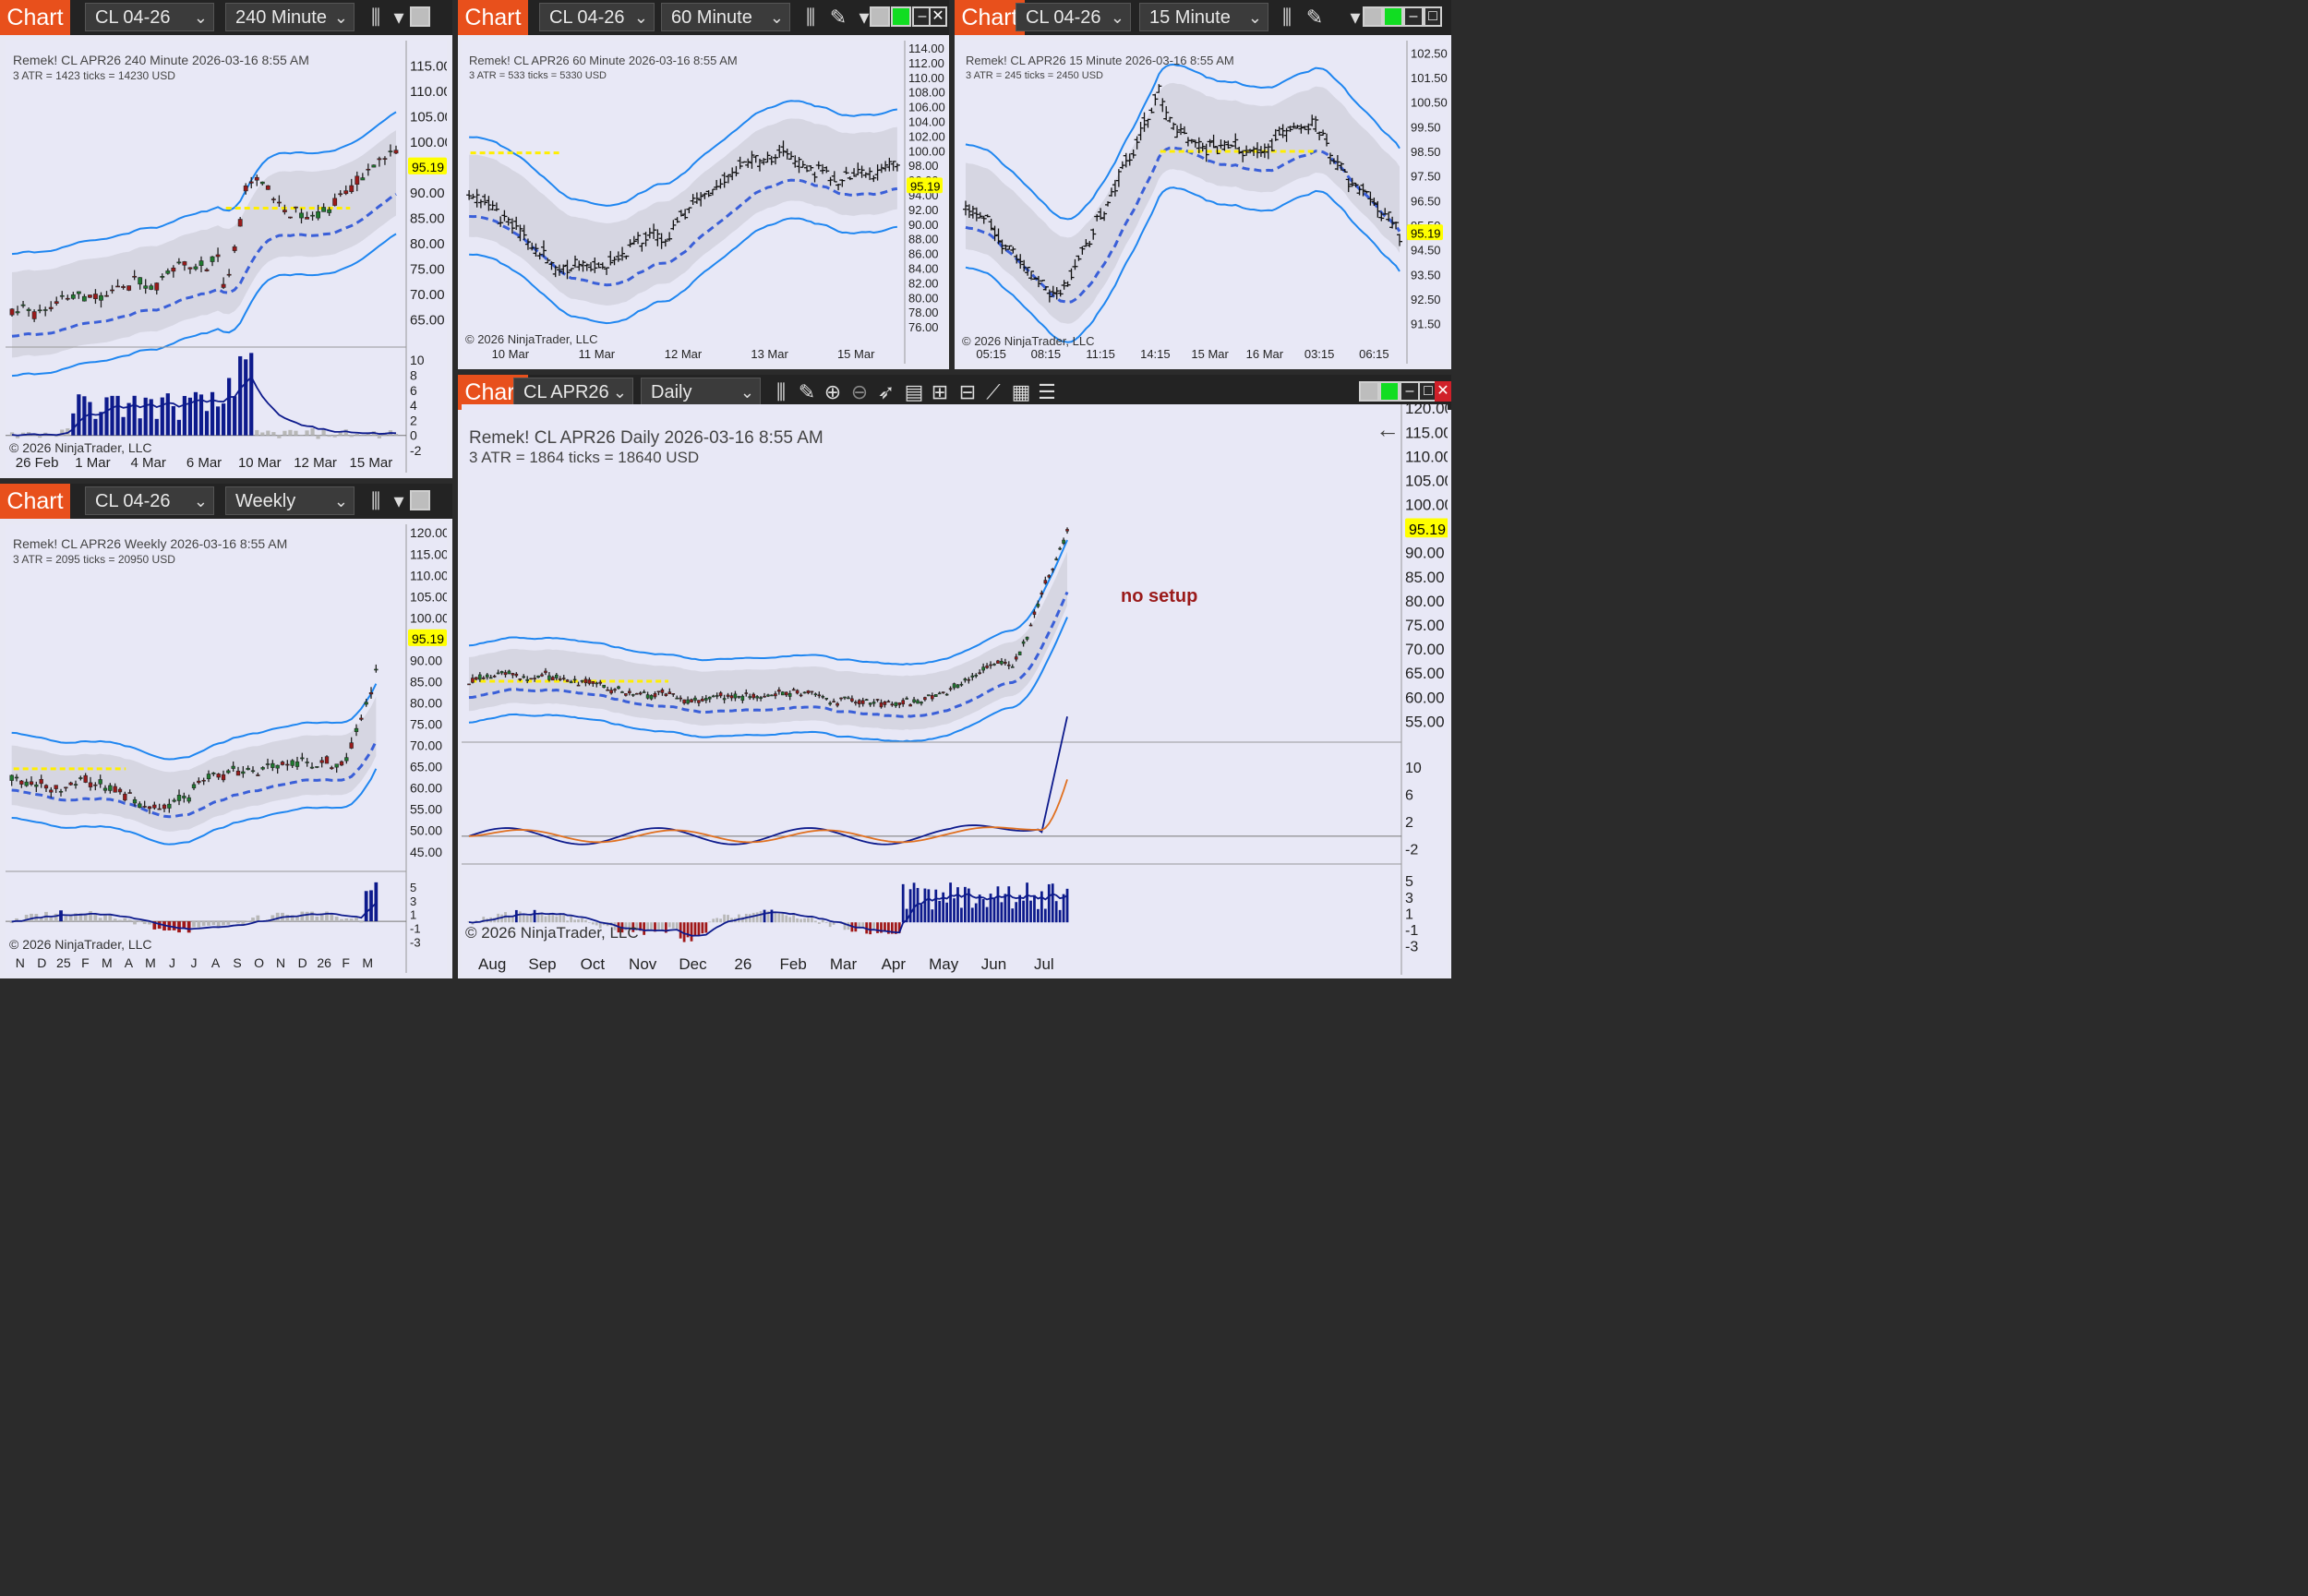 This screenshot has height=1596, width=2308. I want to click on sub-tick-label: 5, so click(413, 887).